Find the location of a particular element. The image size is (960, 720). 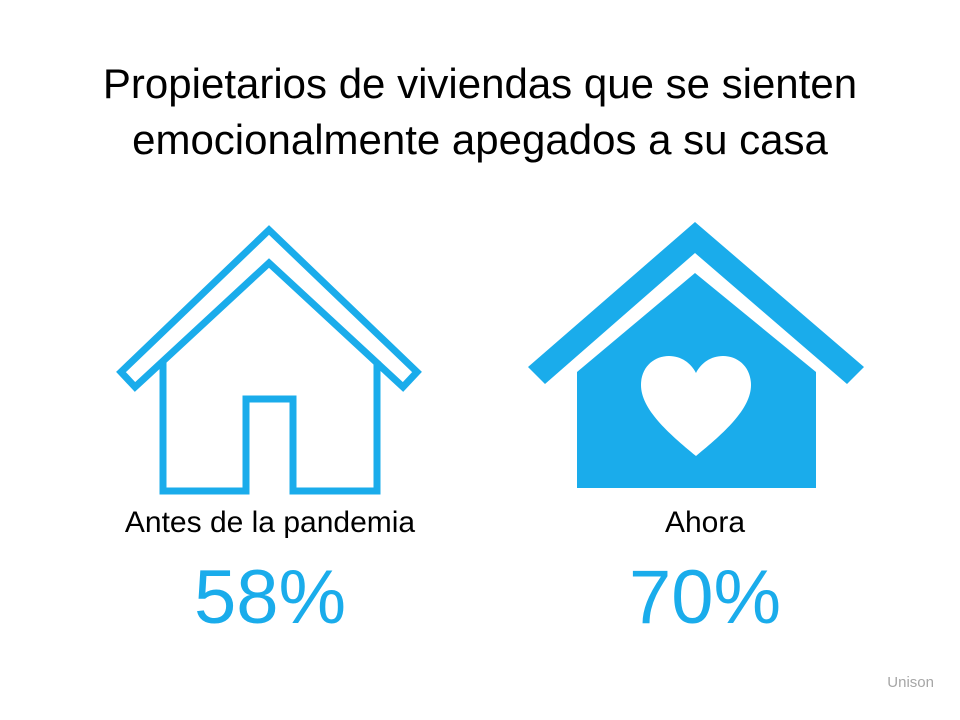

stat-label-before: Antes de la pandemia is located at coordinates (270, 522).